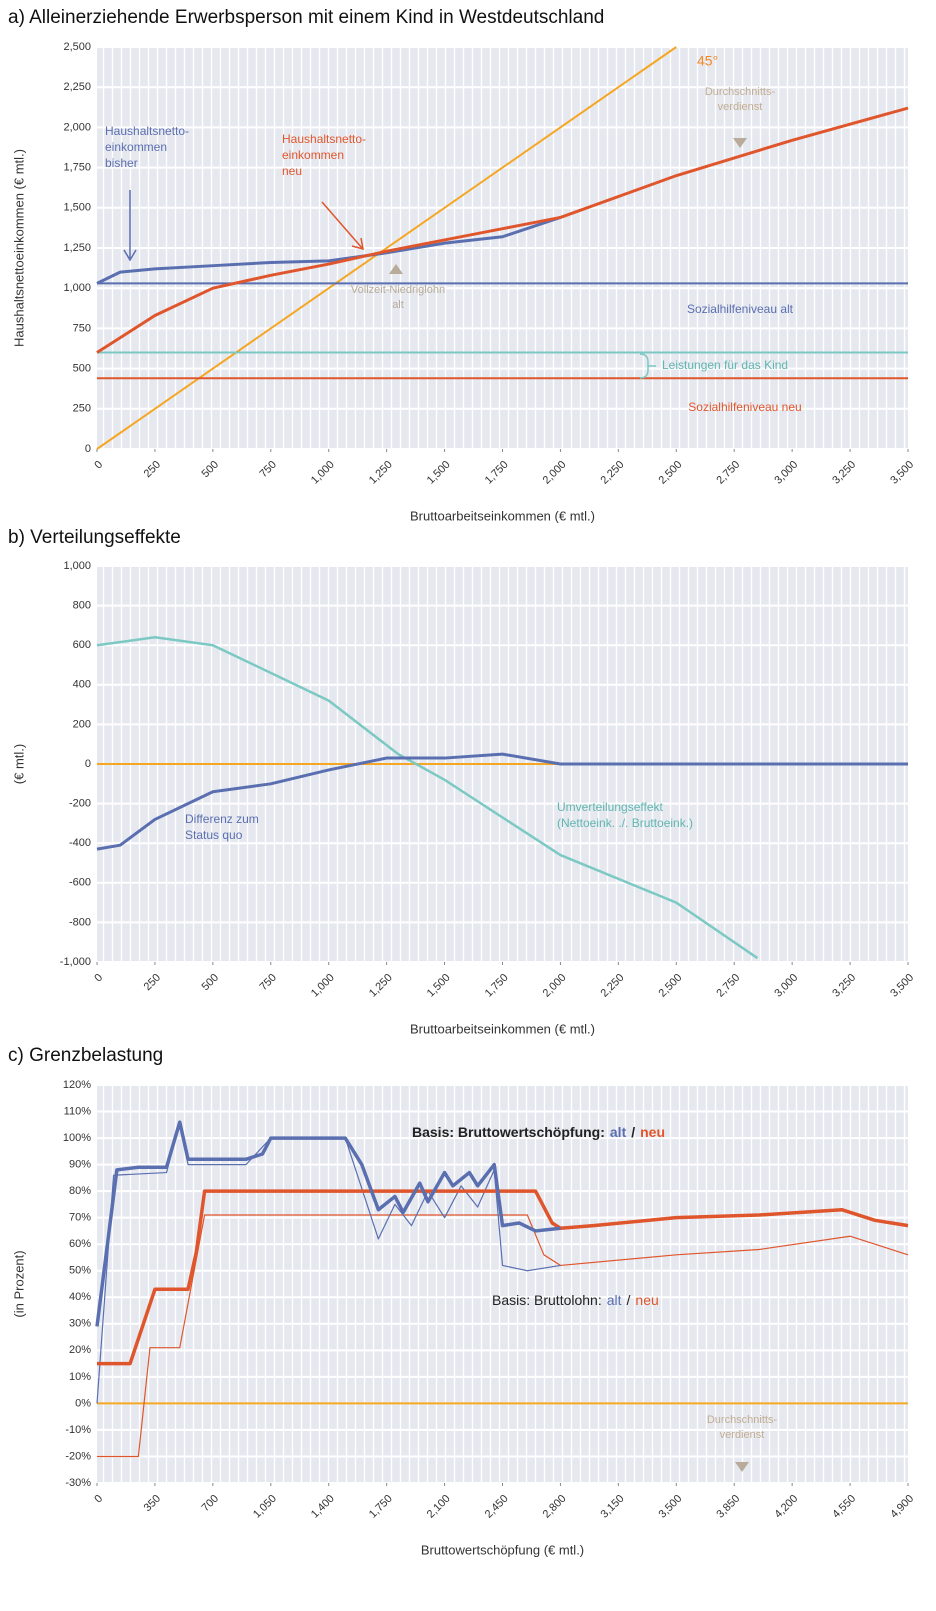  Describe the element at coordinates (786, 1507) in the screenshot. I see `x-tick-label: 4,200` at that location.